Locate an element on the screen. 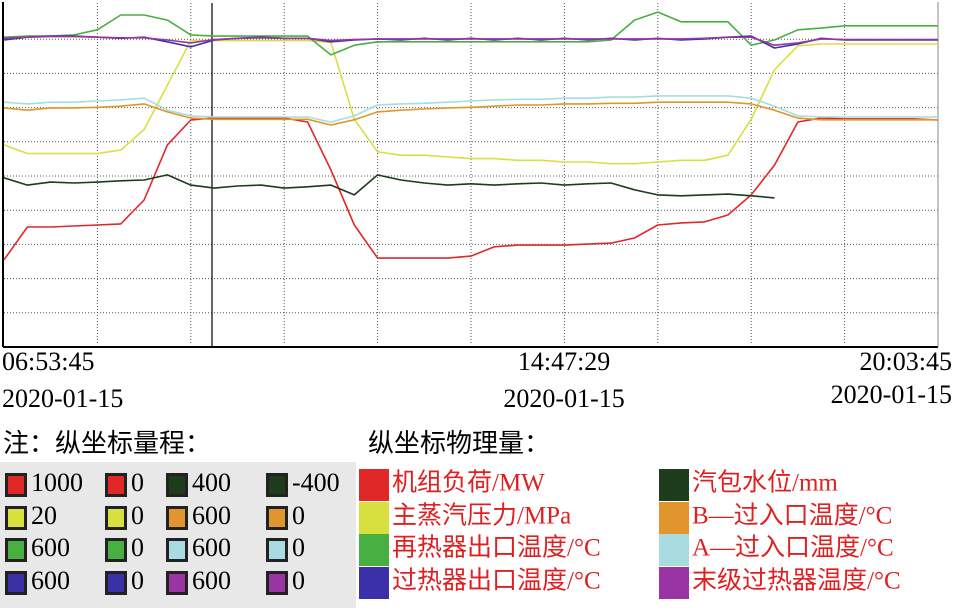 The image size is (955, 612). scale-min: -400 is located at coordinates (316, 482).